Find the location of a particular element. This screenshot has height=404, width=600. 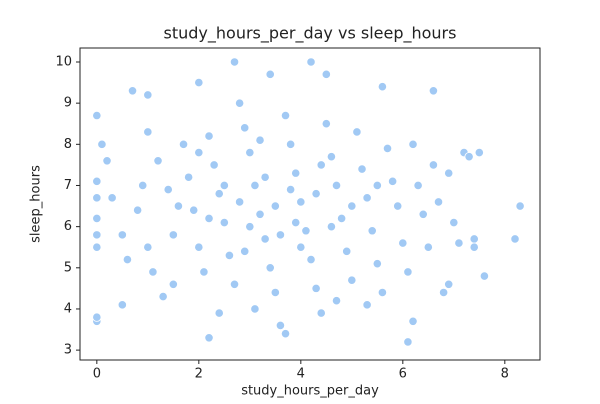

x-tick-label: 4 is located at coordinates (301, 374).